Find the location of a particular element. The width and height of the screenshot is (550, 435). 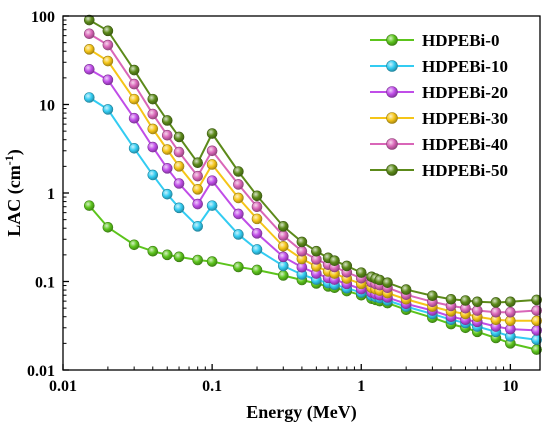

y-axis-title-main: LAC (cm is located at coordinates (14, 200).